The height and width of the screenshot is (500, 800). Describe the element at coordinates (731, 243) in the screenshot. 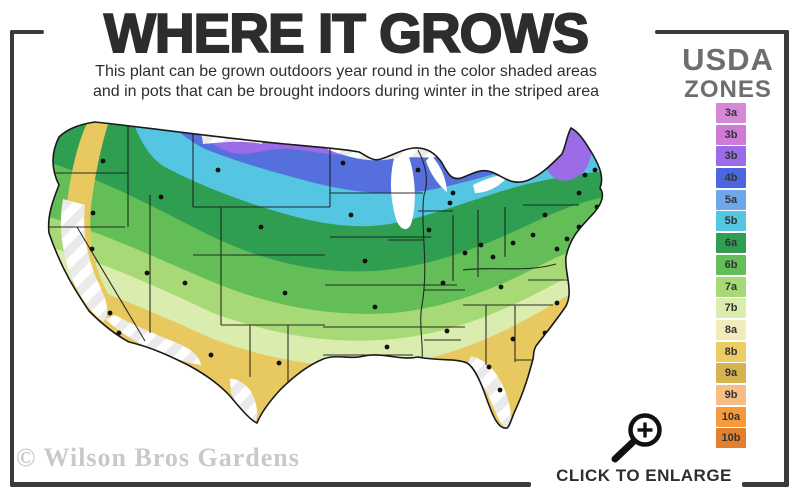

I see `legend-zone-chip: 6a` at that location.